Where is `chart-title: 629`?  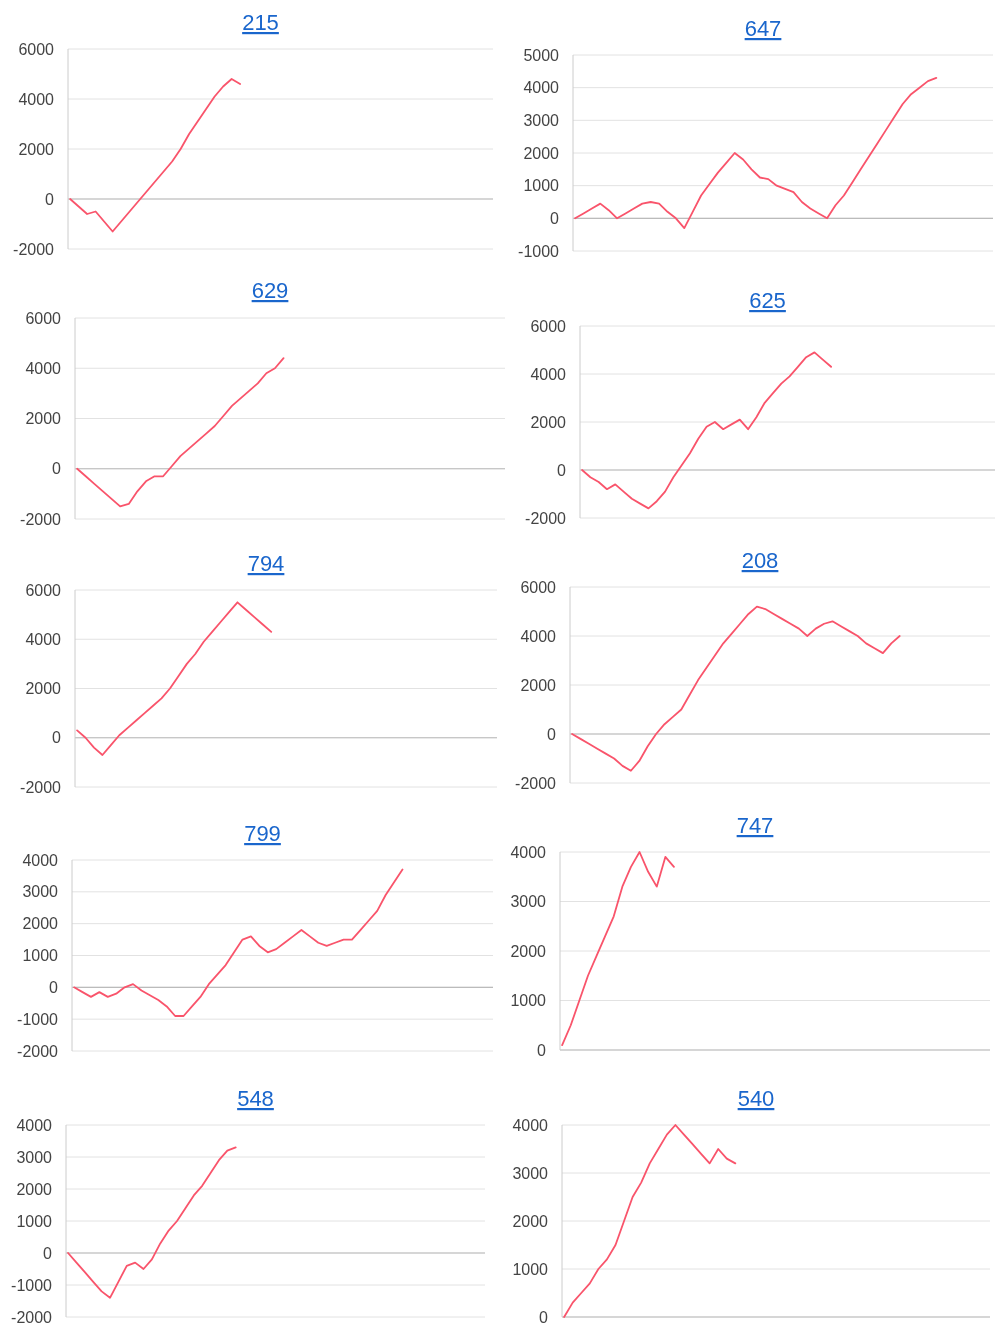
chart-title: 629 is located at coordinates (270, 290).